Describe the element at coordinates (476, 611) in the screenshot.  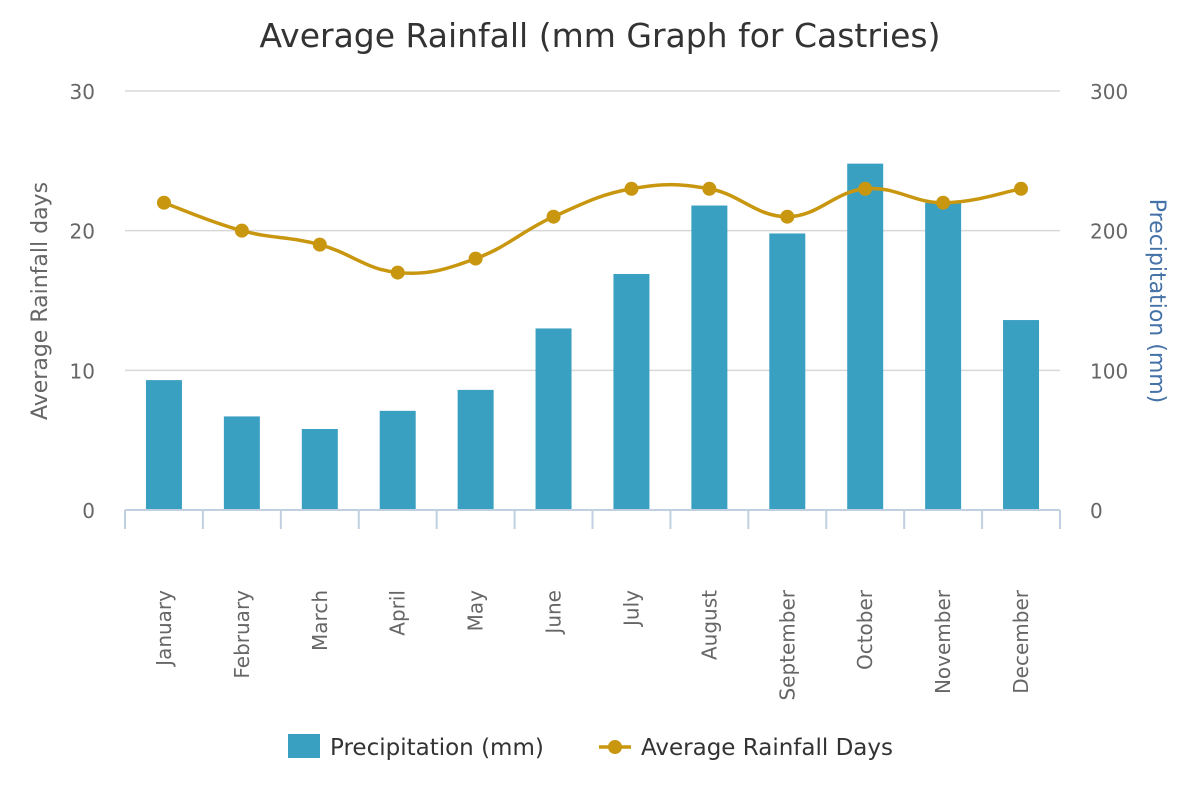
I see `x-tick-label: May` at that location.